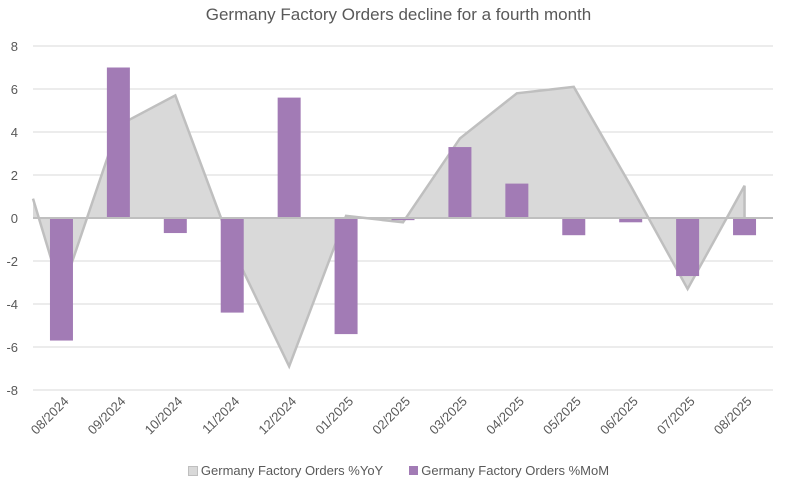  What do you see at coordinates (562, 416) in the screenshot?
I see `x-tick-label: 05/2025` at bounding box center [562, 416].